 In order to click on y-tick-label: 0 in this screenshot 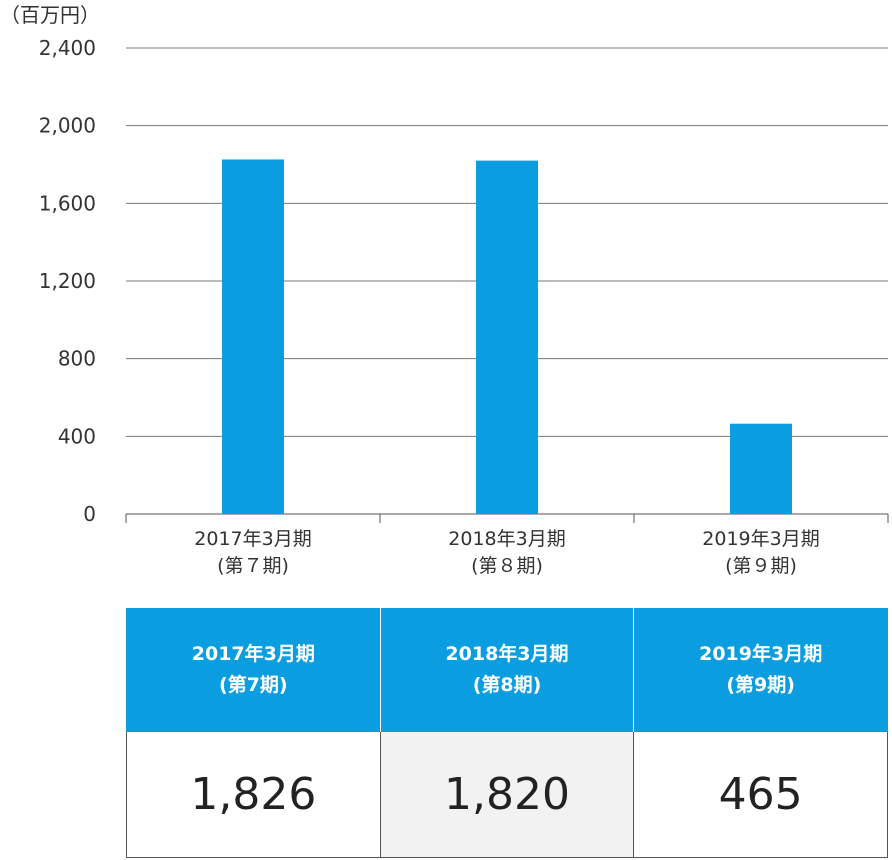, I will do `click(89, 514)`.